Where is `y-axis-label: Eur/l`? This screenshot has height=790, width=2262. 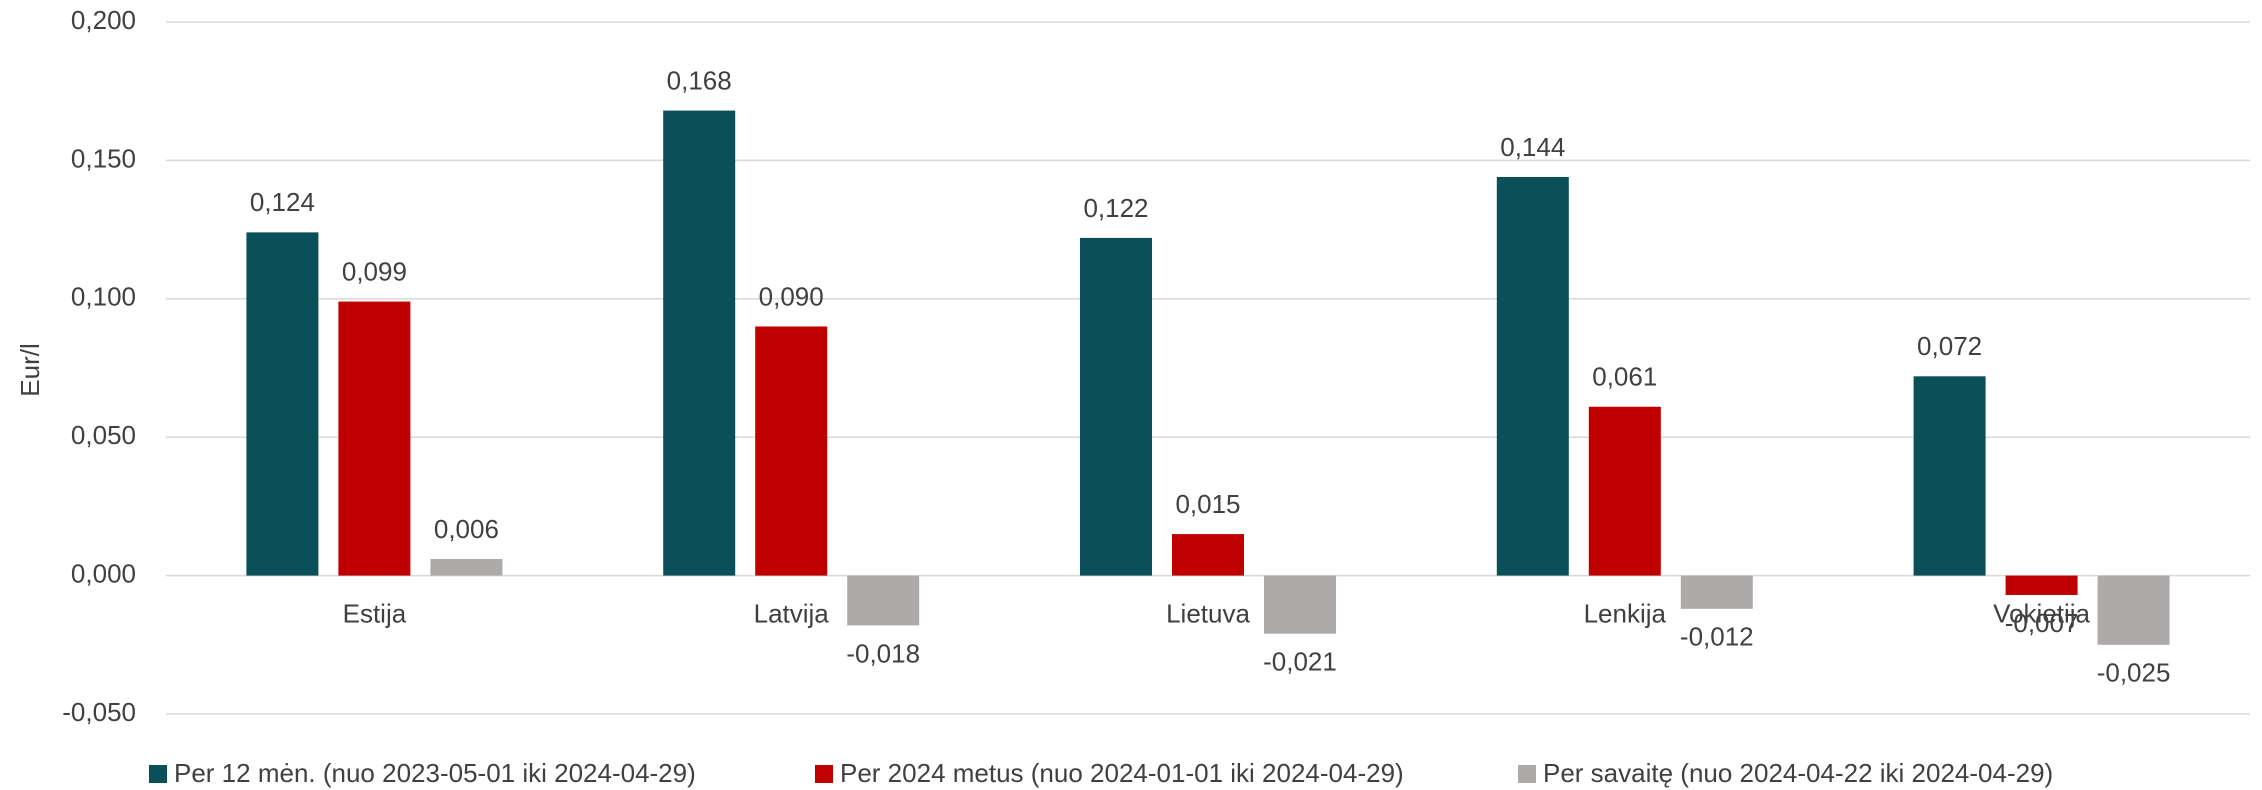 y-axis-label: Eur/l is located at coordinates (30, 369).